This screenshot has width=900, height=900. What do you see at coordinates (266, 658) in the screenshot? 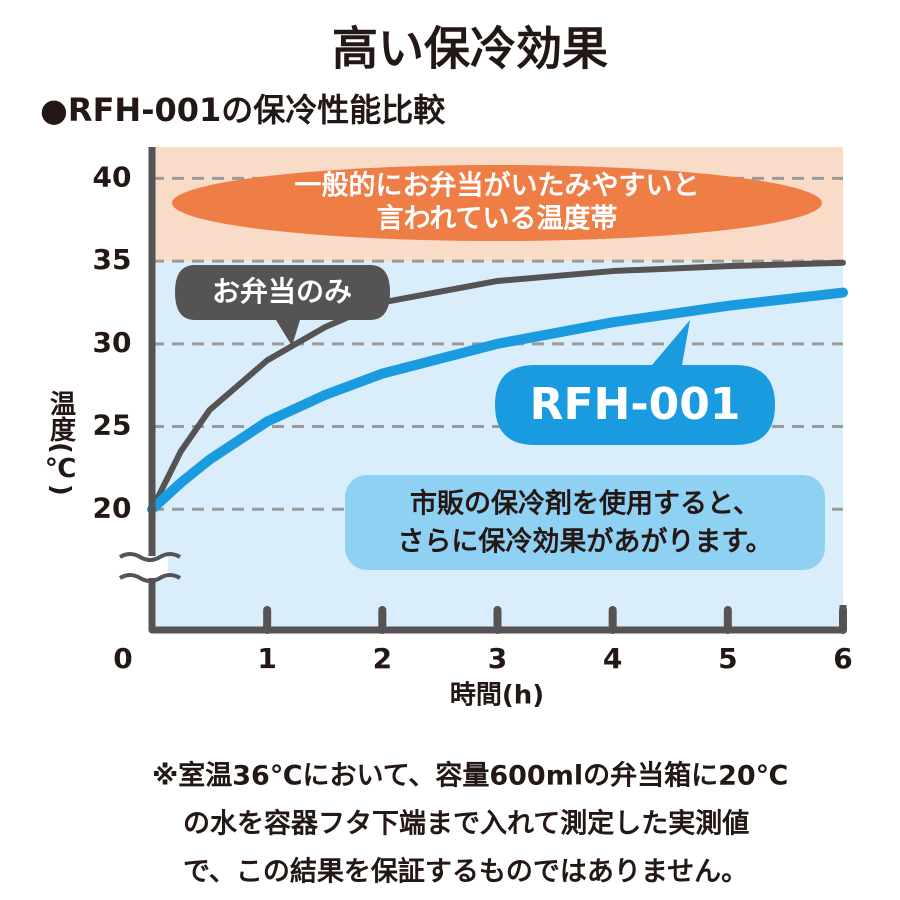
I see `x-tick-label: 1` at bounding box center [266, 658].